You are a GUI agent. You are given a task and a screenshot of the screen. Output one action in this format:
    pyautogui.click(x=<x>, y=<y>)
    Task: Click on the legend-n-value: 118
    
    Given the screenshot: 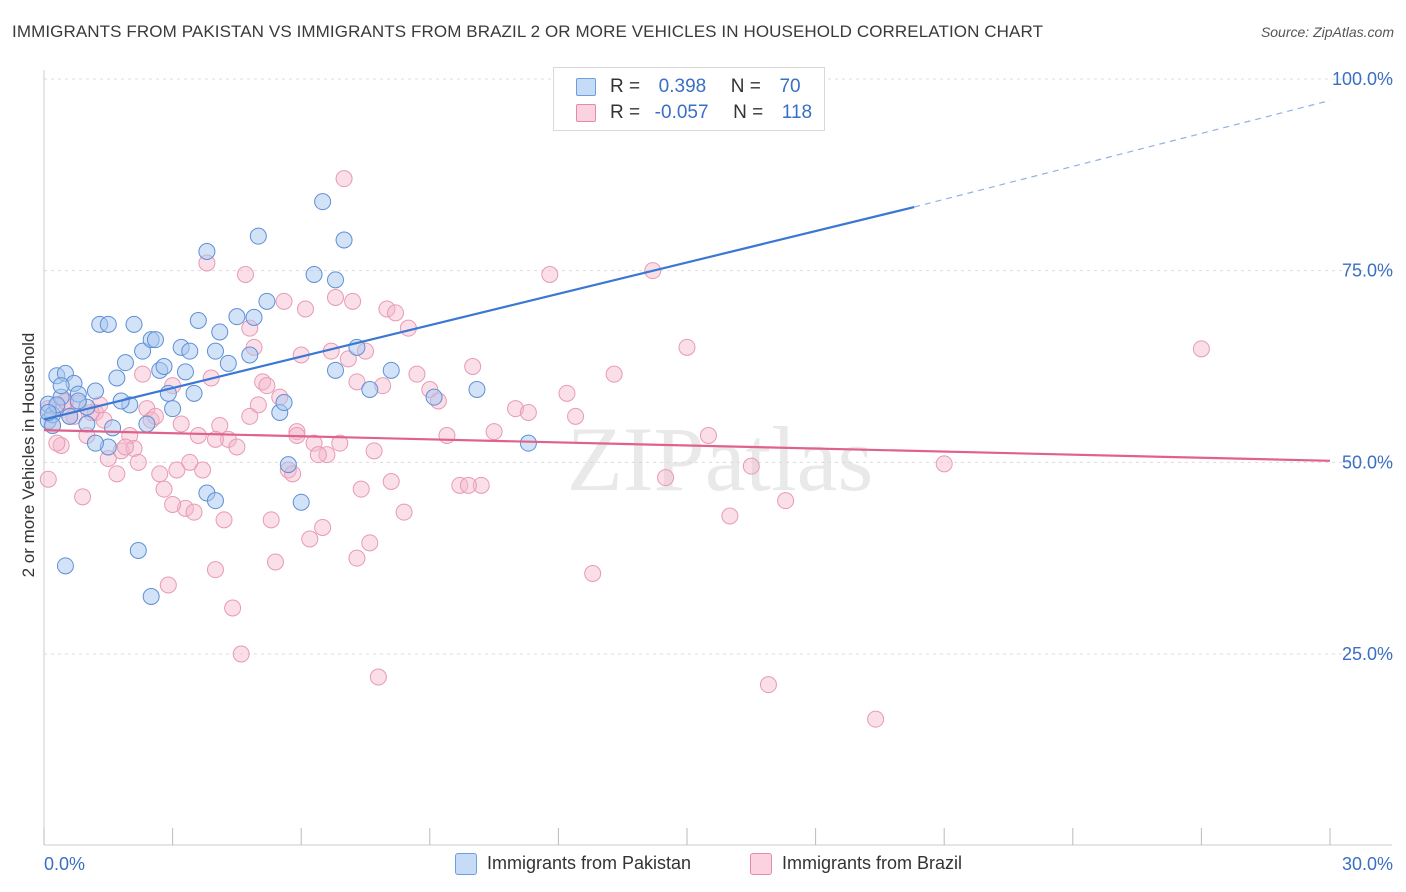 What is the action you would take?
    pyautogui.click(x=797, y=112)
    